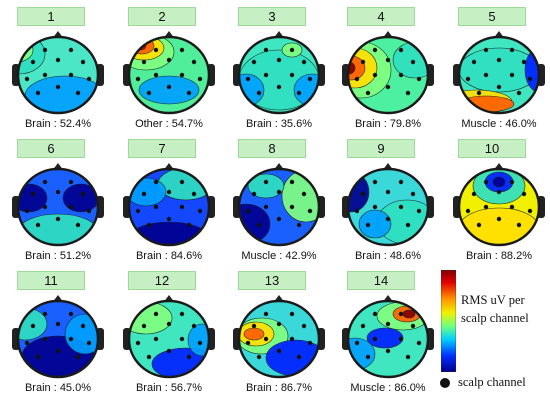 This screenshot has height=405, width=550. I want to click on component-panel: 12 Brain : 56.7%, so click(169, 330).